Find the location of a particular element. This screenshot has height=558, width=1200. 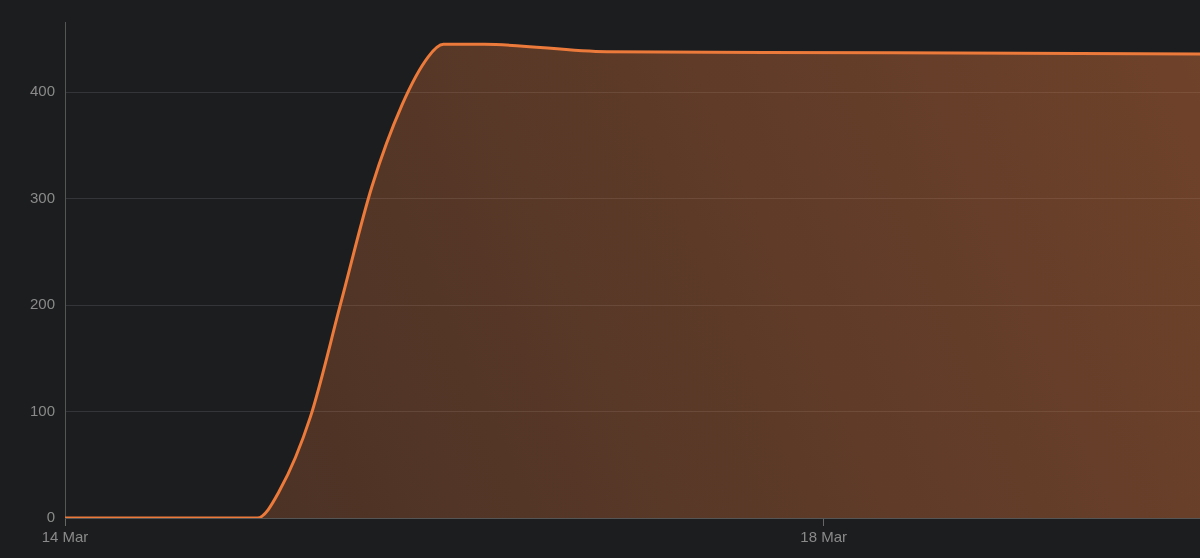

x-tick-label: 18 Mar is located at coordinates (824, 537).